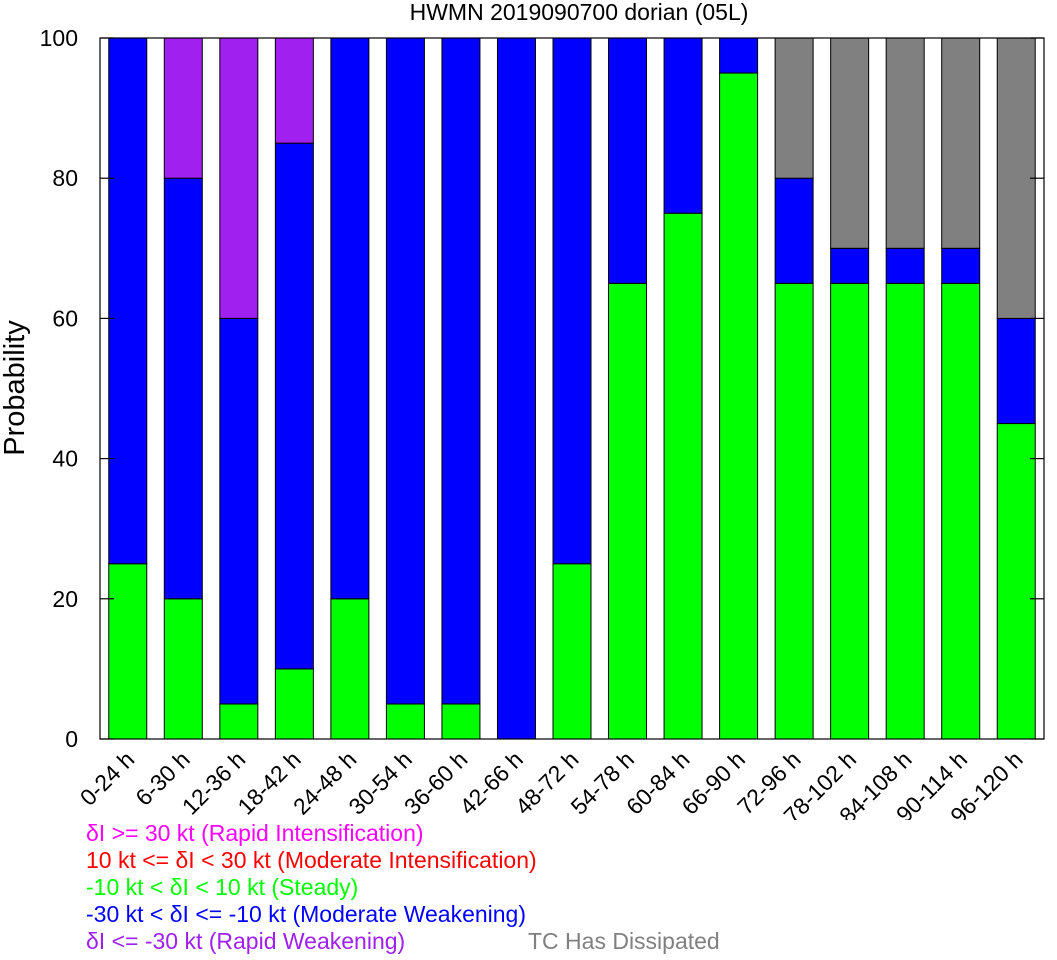  Describe the element at coordinates (624, 941) in the screenshot. I see `legend-entry-dissipated: TC Has Dissipated` at that location.